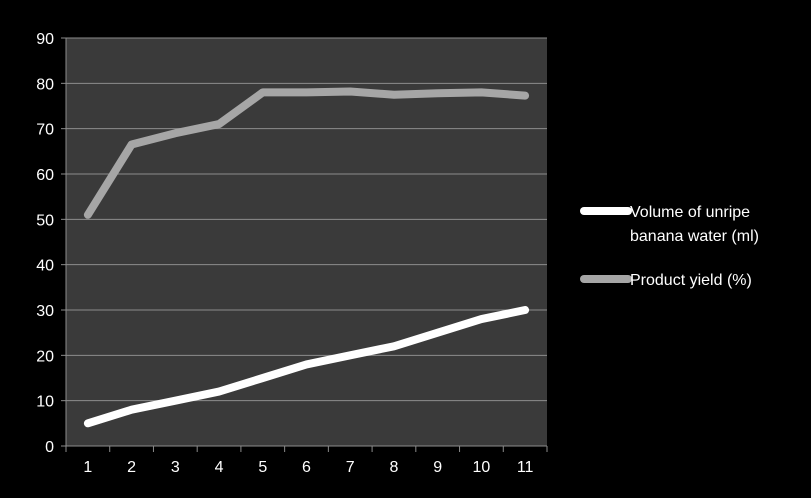 The image size is (811, 498). I want to click on y-tick-label: 70, so click(45, 130).